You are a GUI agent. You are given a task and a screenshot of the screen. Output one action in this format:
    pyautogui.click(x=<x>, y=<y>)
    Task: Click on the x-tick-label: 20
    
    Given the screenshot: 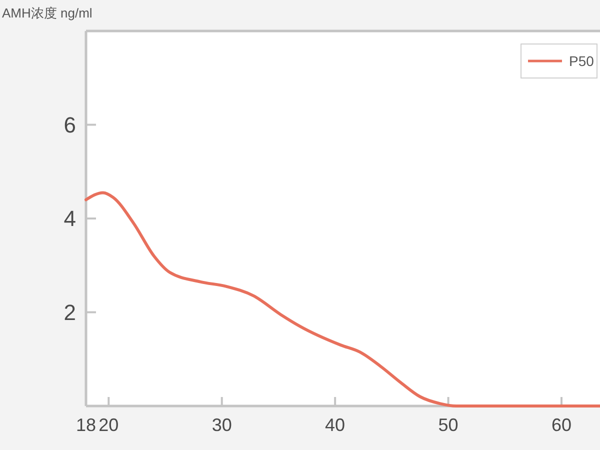 What is the action you would take?
    pyautogui.click(x=108, y=425)
    